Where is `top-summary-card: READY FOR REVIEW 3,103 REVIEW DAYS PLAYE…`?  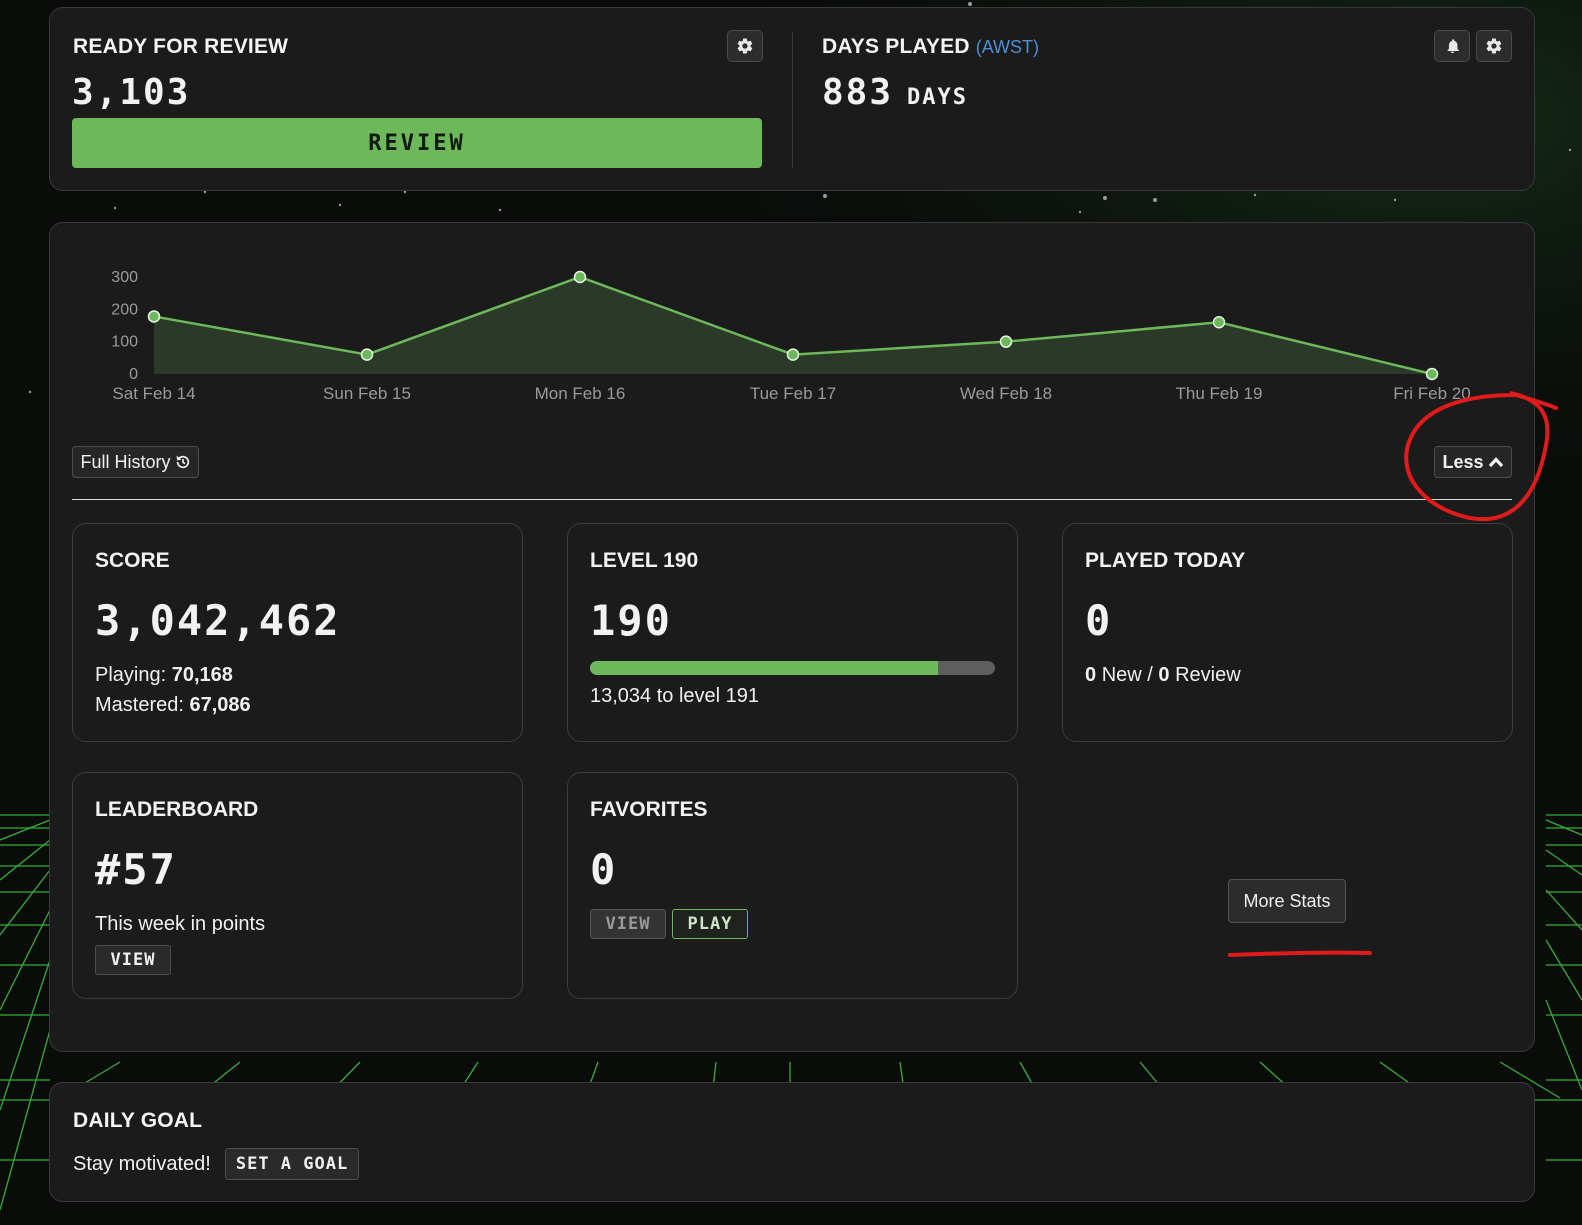 top-summary-card: READY FOR REVIEW 3,103 REVIEW DAYS PLAYE… is located at coordinates (792, 99).